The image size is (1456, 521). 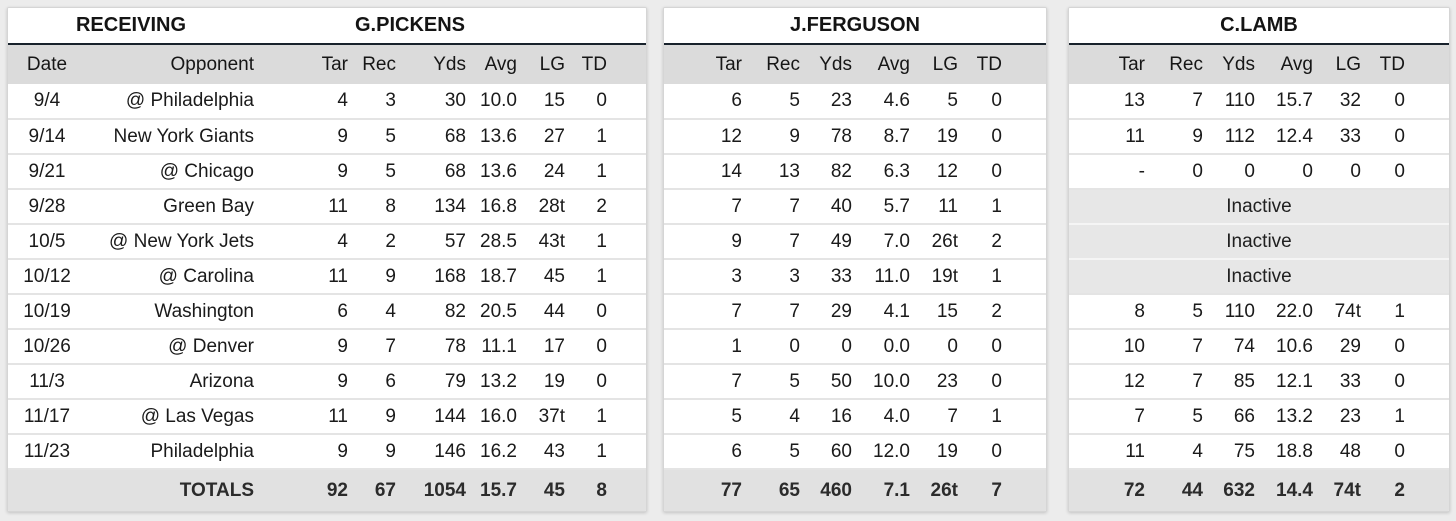 What do you see at coordinates (934, 241) in the screenshot?
I see `stat-cell: 26t` at bounding box center [934, 241].